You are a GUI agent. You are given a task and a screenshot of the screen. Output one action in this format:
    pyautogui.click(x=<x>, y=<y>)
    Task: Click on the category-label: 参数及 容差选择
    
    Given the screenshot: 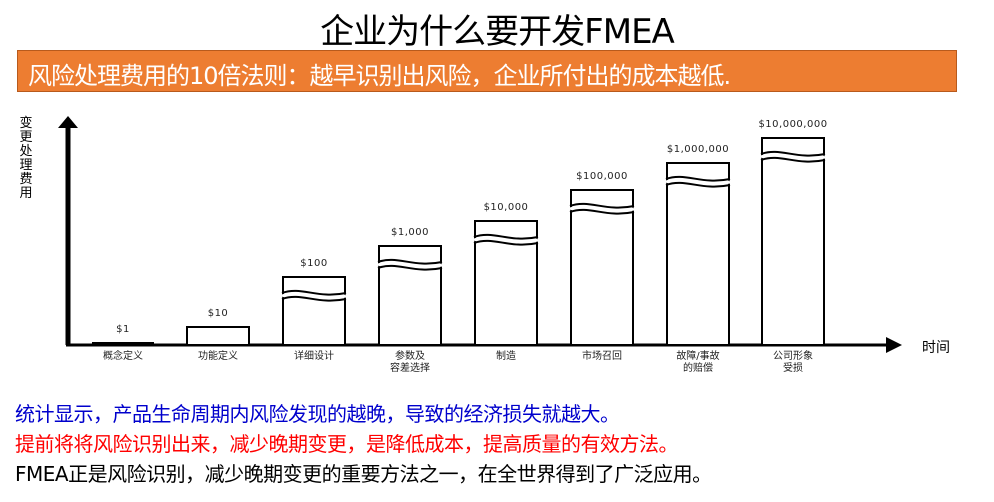 What is the action you would take?
    pyautogui.click(x=410, y=362)
    